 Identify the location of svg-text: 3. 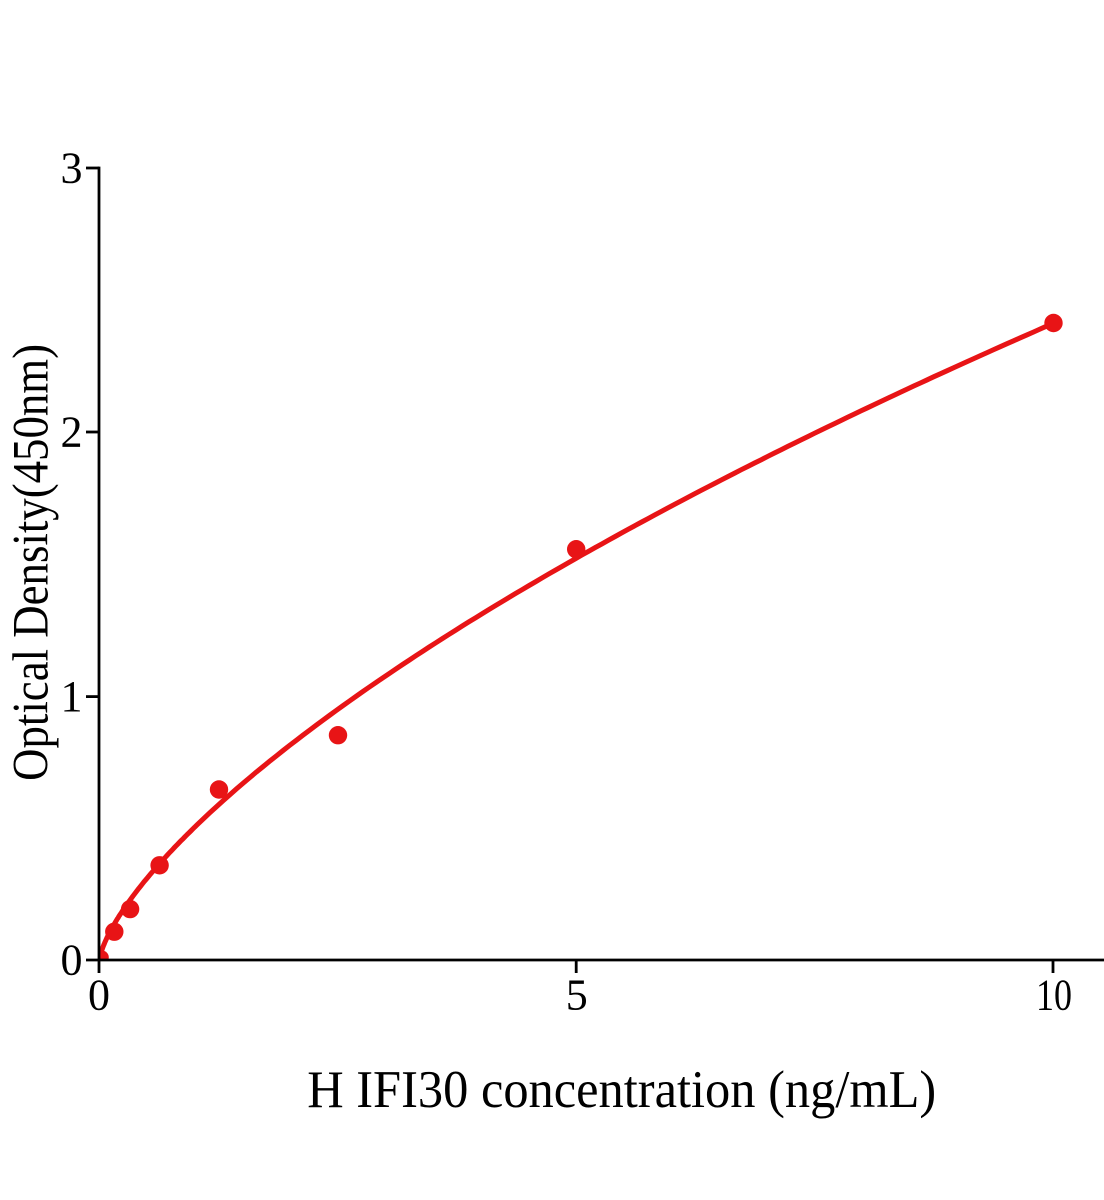
(72, 167).